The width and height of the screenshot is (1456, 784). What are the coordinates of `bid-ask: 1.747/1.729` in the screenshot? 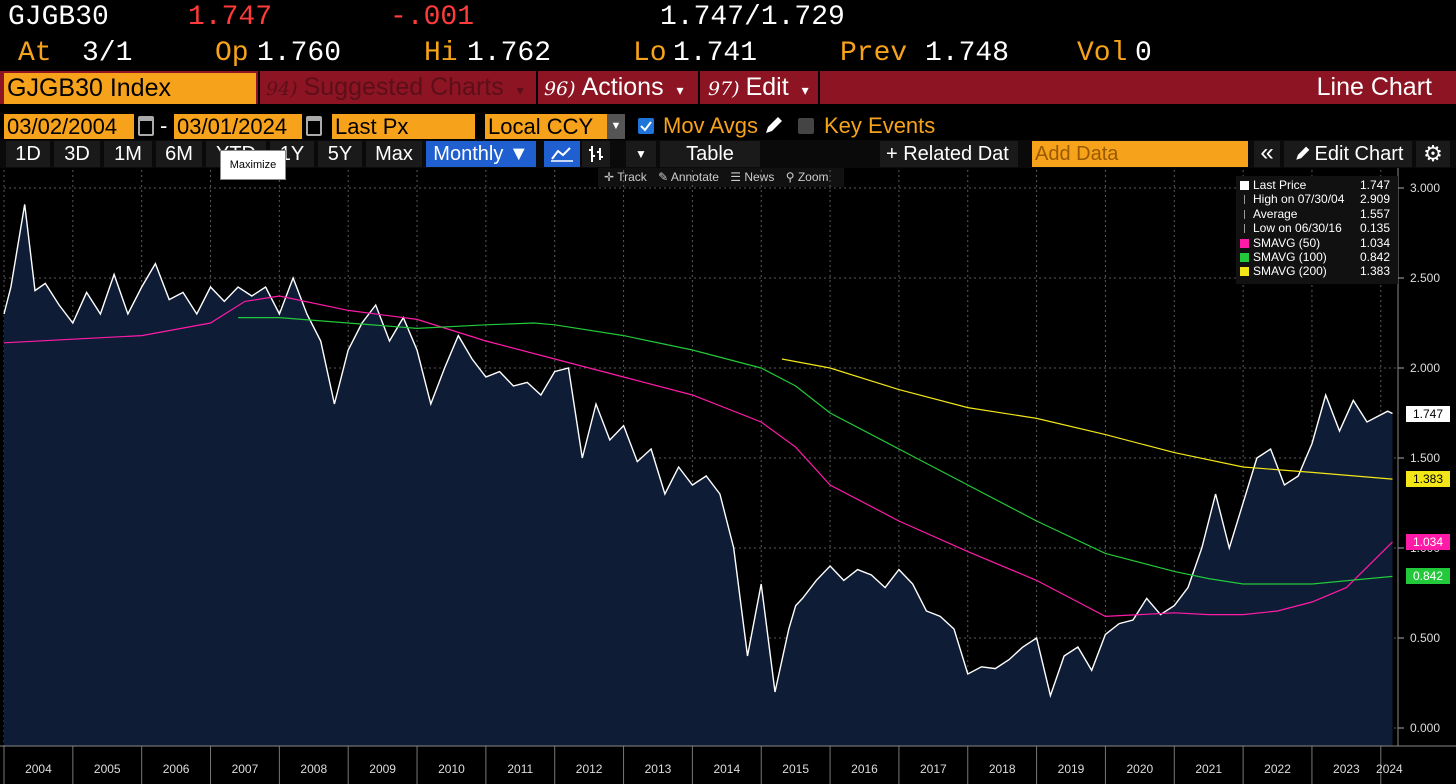 It's located at (752, 17).